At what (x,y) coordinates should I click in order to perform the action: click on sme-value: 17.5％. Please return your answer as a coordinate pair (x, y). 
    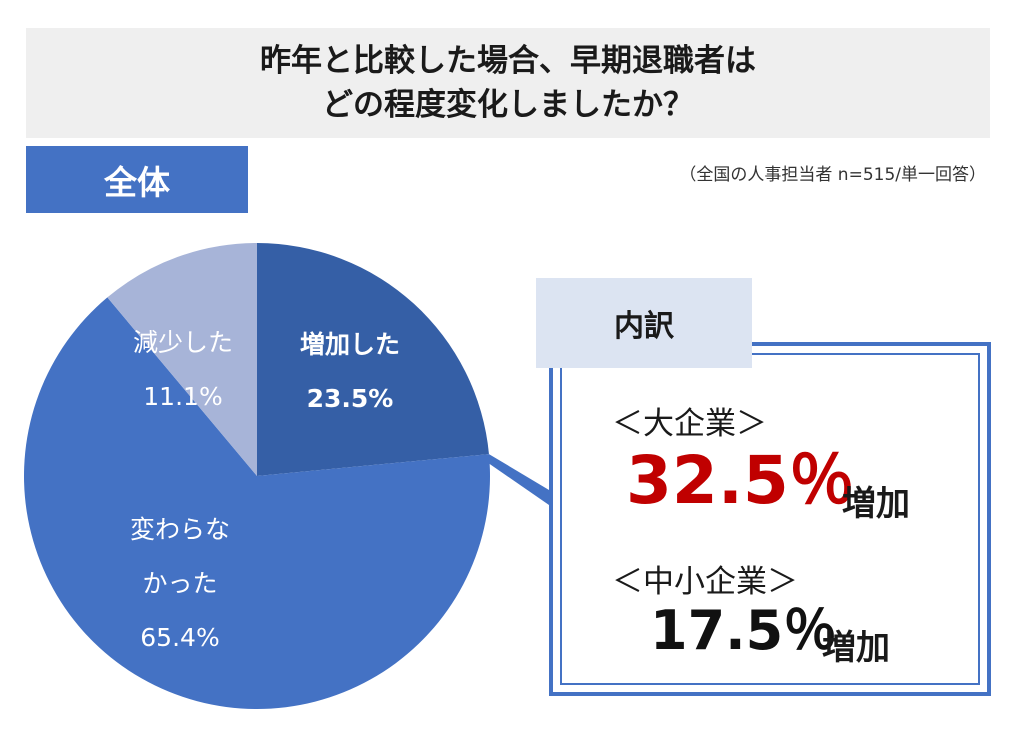
    Looking at the image, I should click on (744, 630).